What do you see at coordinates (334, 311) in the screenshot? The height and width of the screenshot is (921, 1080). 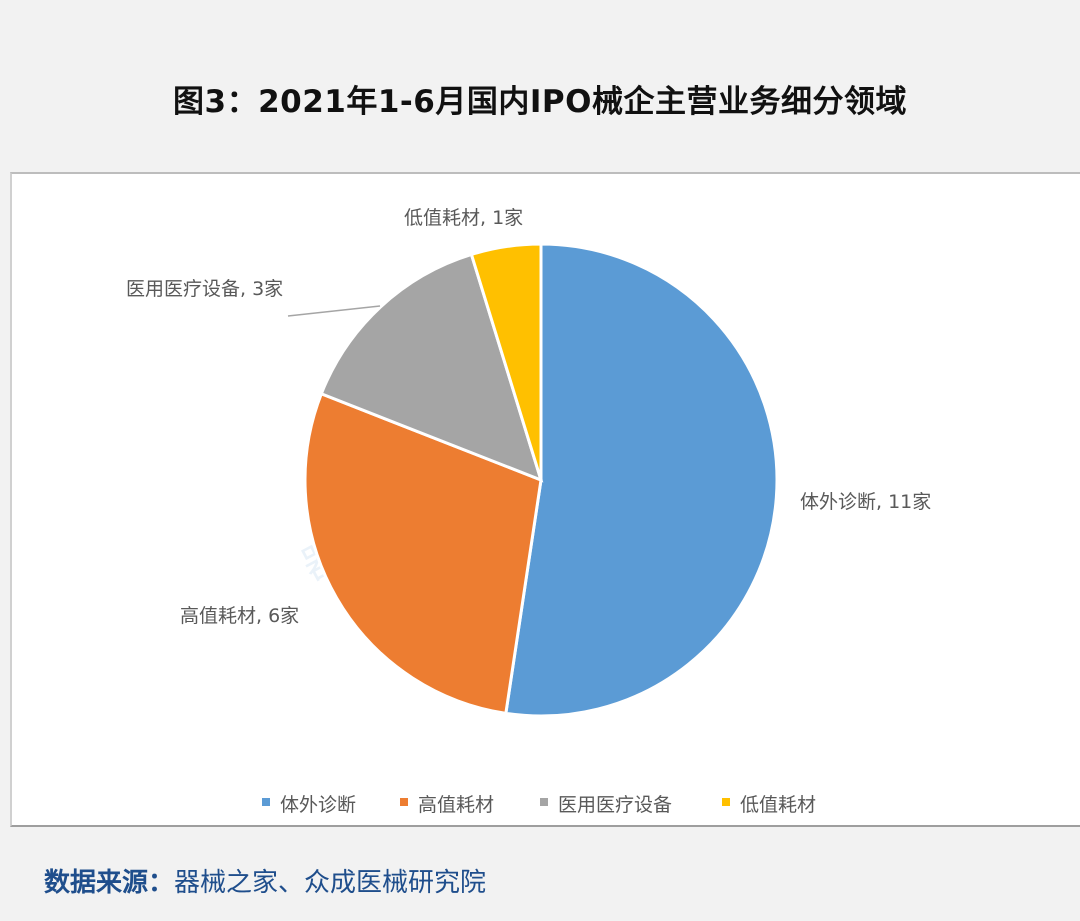 I see `leader-line` at bounding box center [334, 311].